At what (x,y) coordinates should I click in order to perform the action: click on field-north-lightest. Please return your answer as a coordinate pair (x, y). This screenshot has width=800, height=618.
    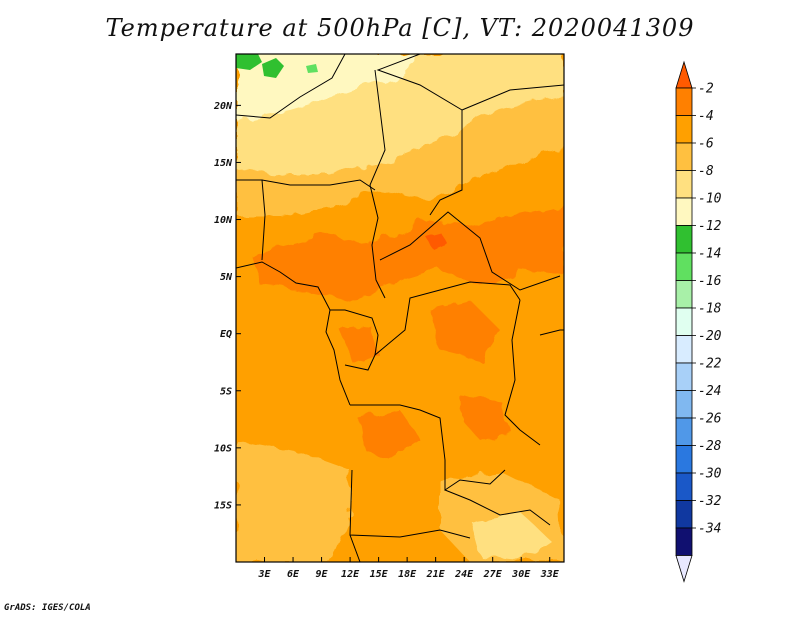
    Looking at the image, I should click on (328, 87).